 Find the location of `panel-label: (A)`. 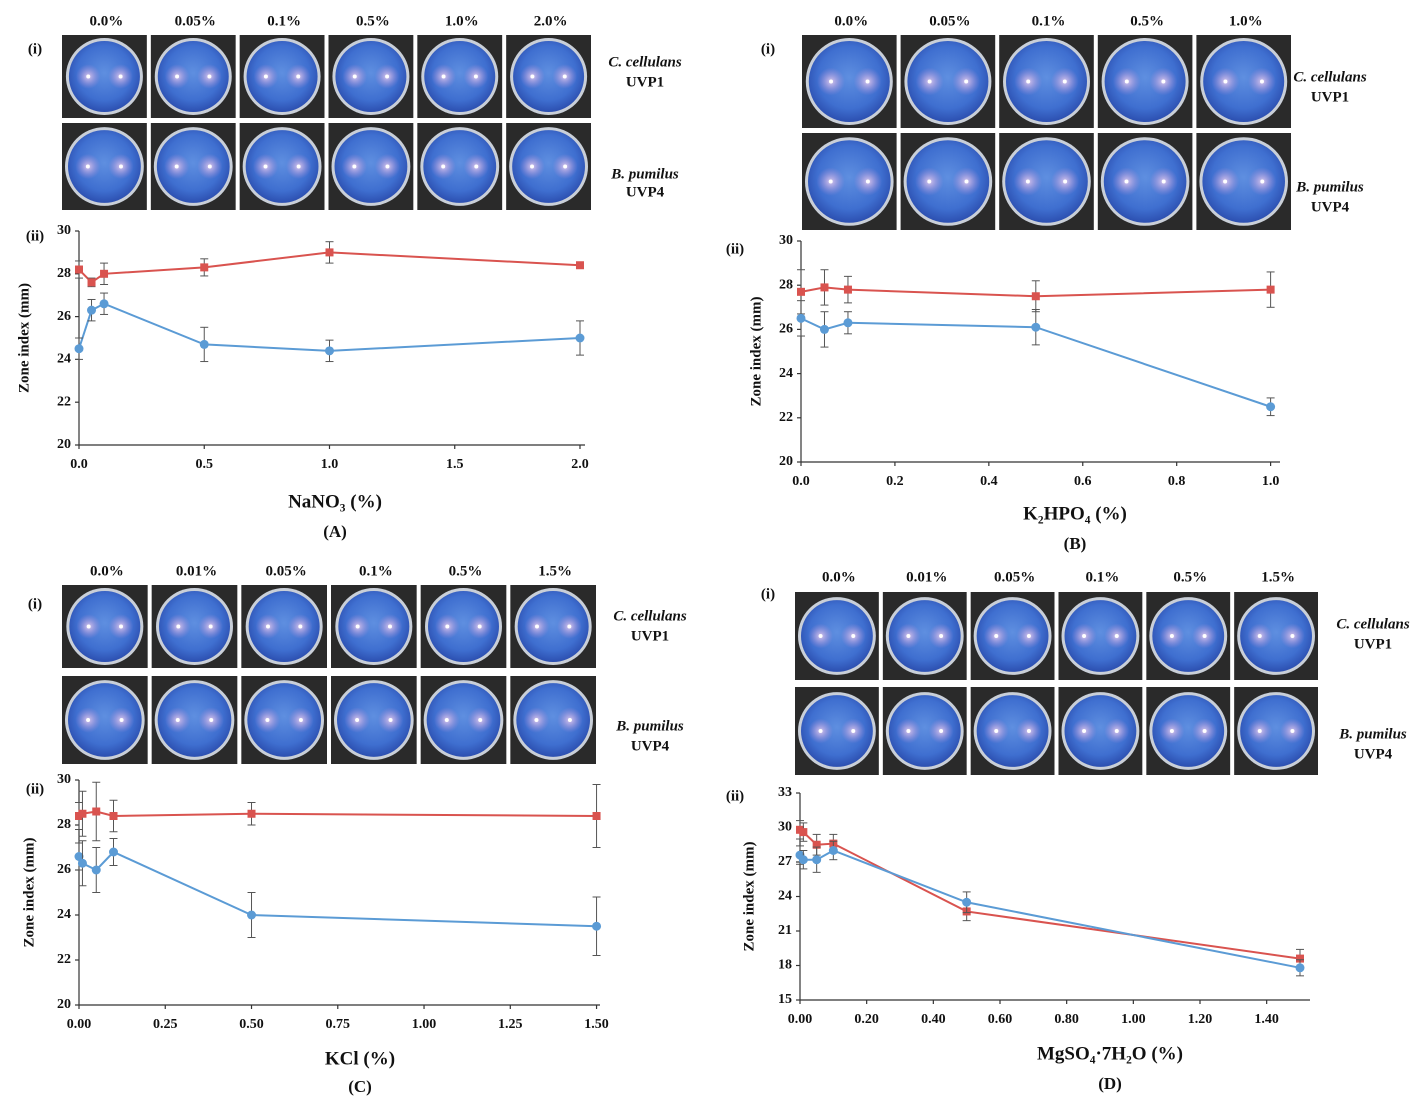

panel-label: (A) is located at coordinates (335, 531).